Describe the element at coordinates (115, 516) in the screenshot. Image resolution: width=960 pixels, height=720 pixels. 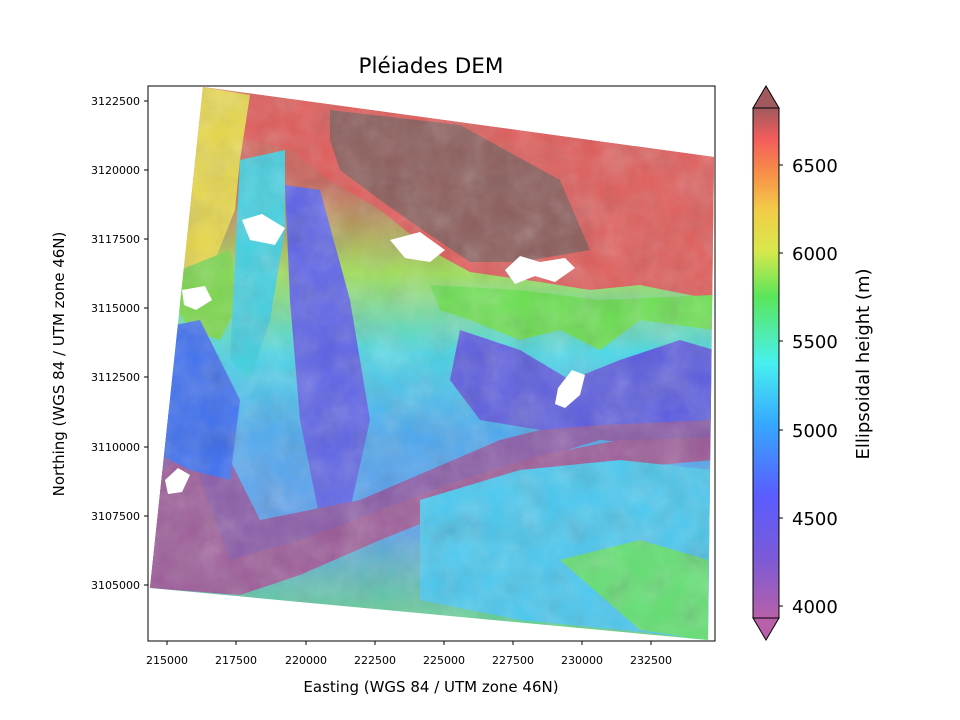
I see `y-tick-label-1: 3107500` at that location.